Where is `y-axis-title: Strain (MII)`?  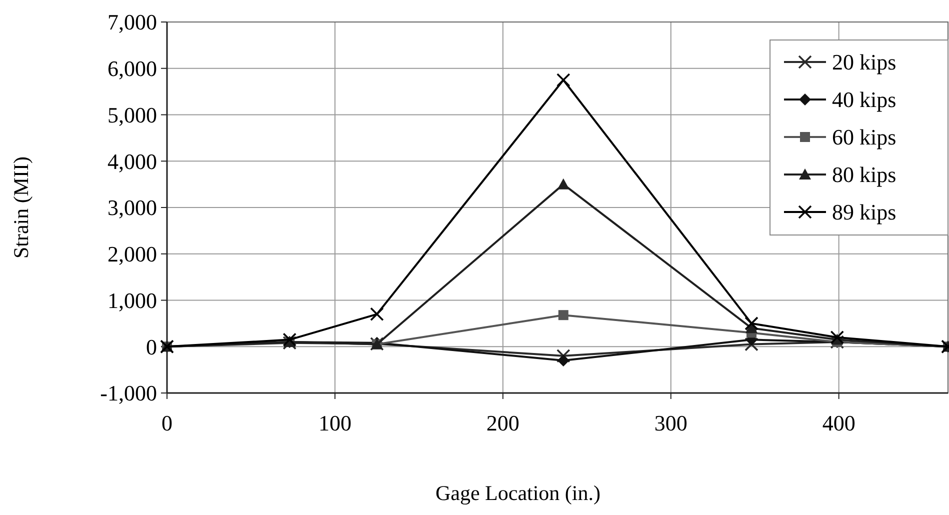
y-axis-title: Strain (MII) is located at coordinates (21, 207).